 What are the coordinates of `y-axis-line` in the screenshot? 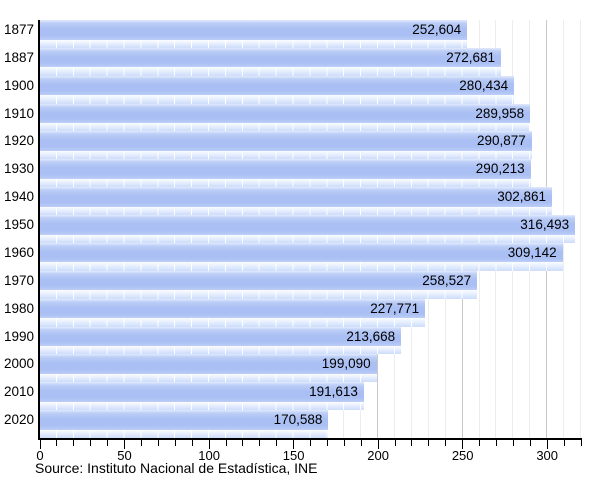 It's located at (39, 230).